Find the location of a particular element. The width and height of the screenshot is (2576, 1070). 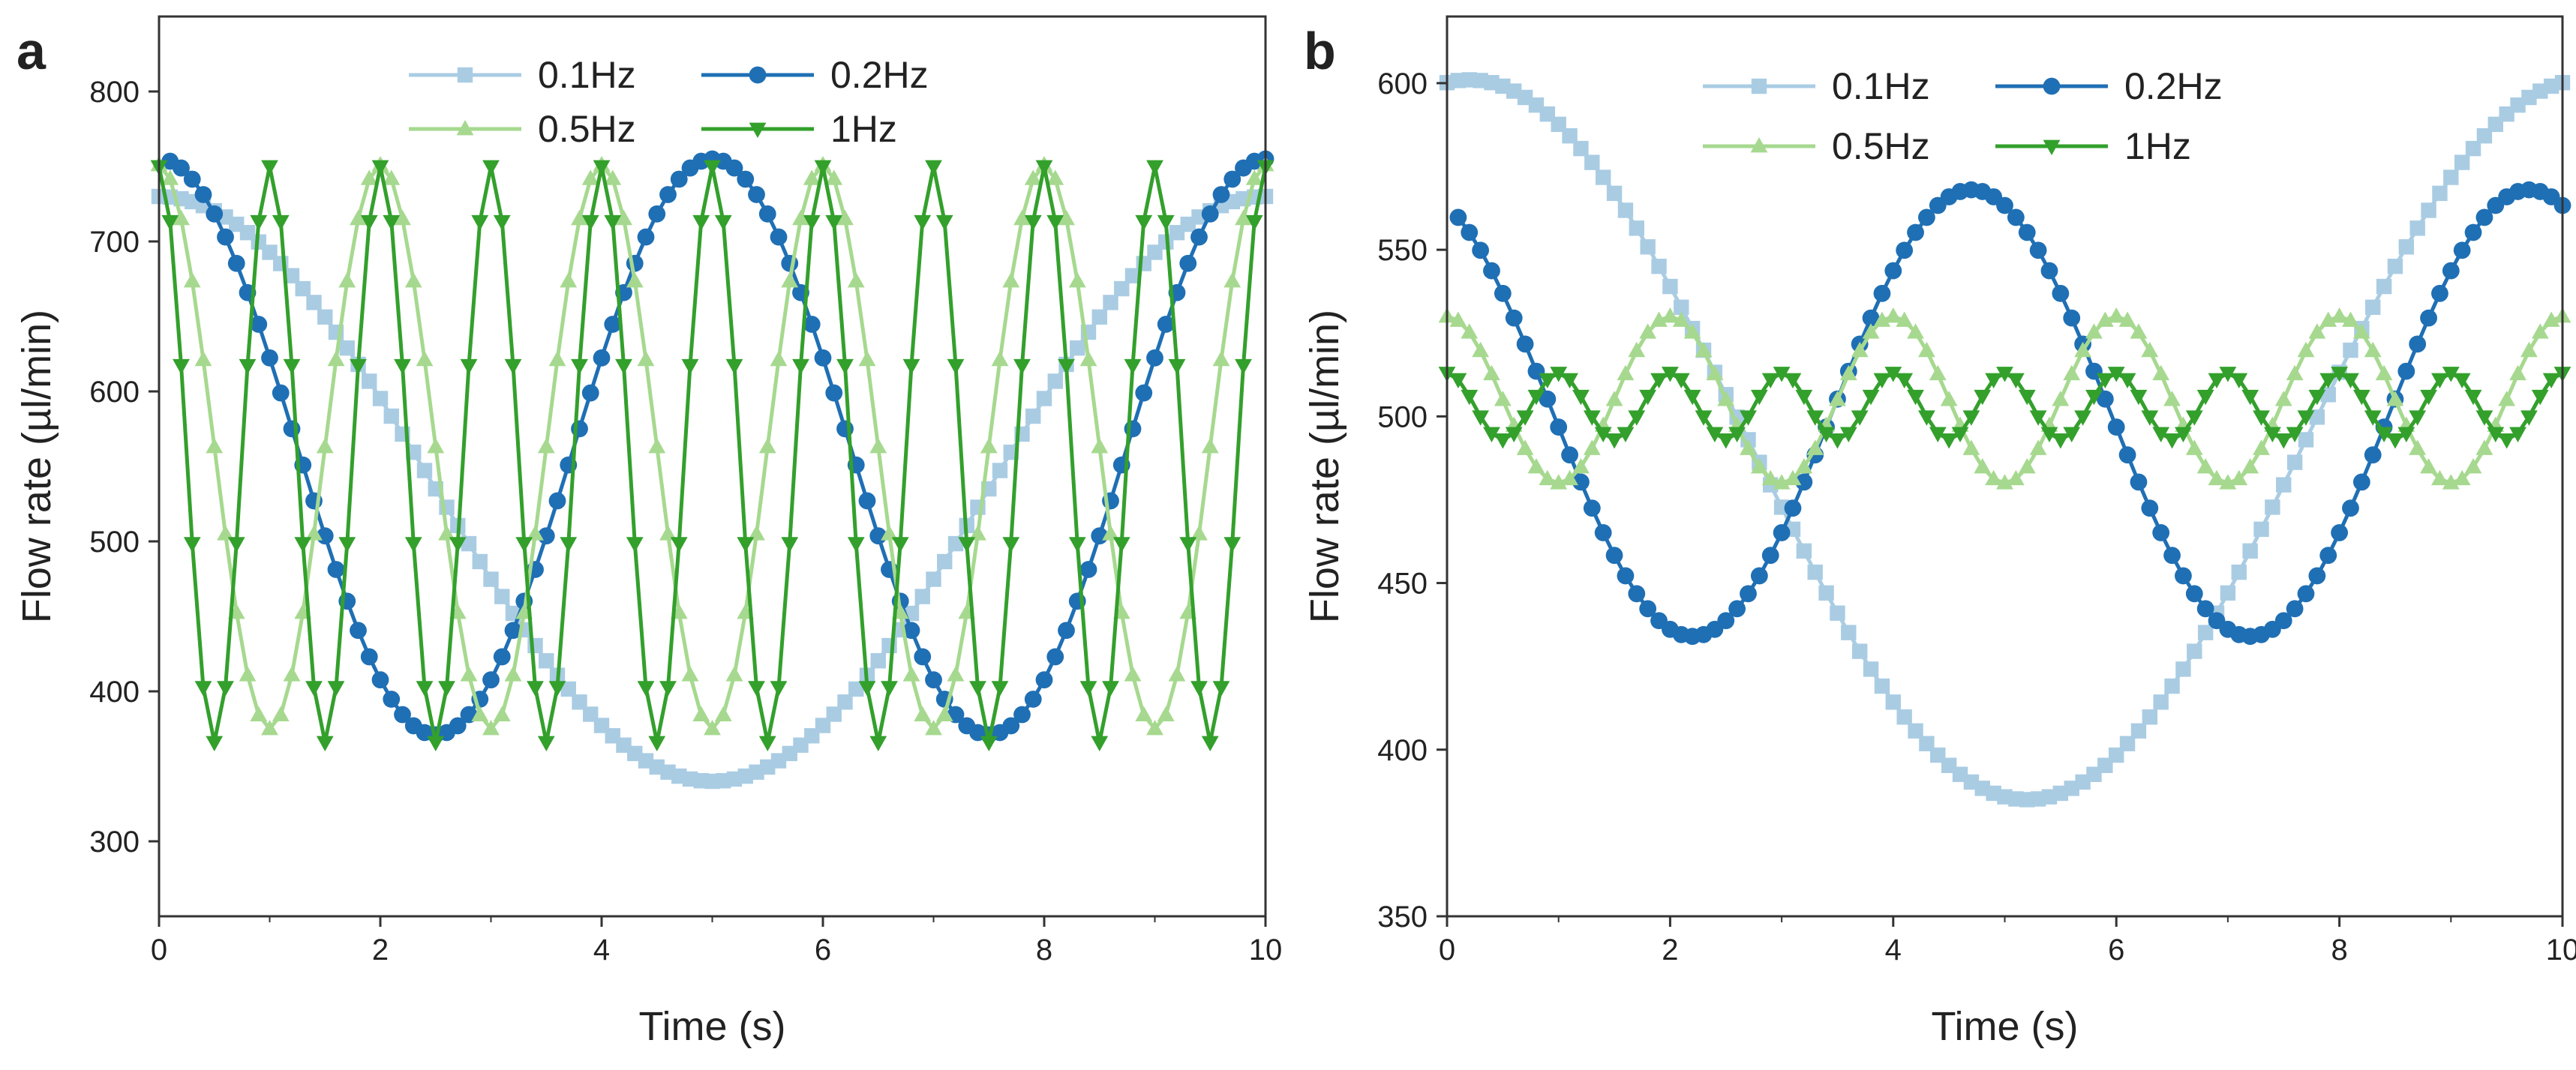

x-tick-label-6: 6 is located at coordinates (823, 950).